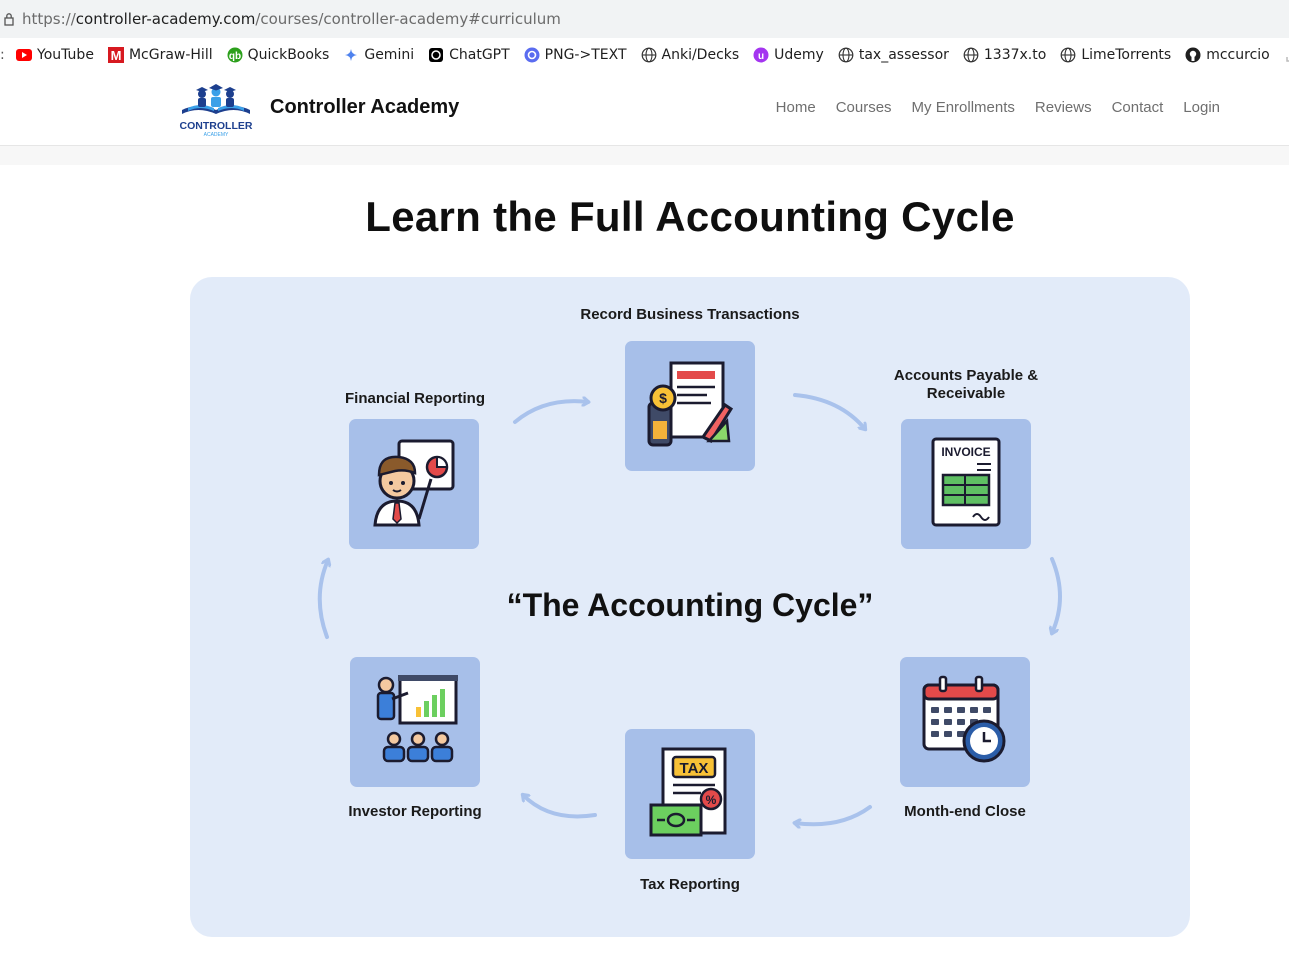 The width and height of the screenshot is (1289, 965). I want to click on bookmark-1337x: 1337x.to, so click(1004, 55).